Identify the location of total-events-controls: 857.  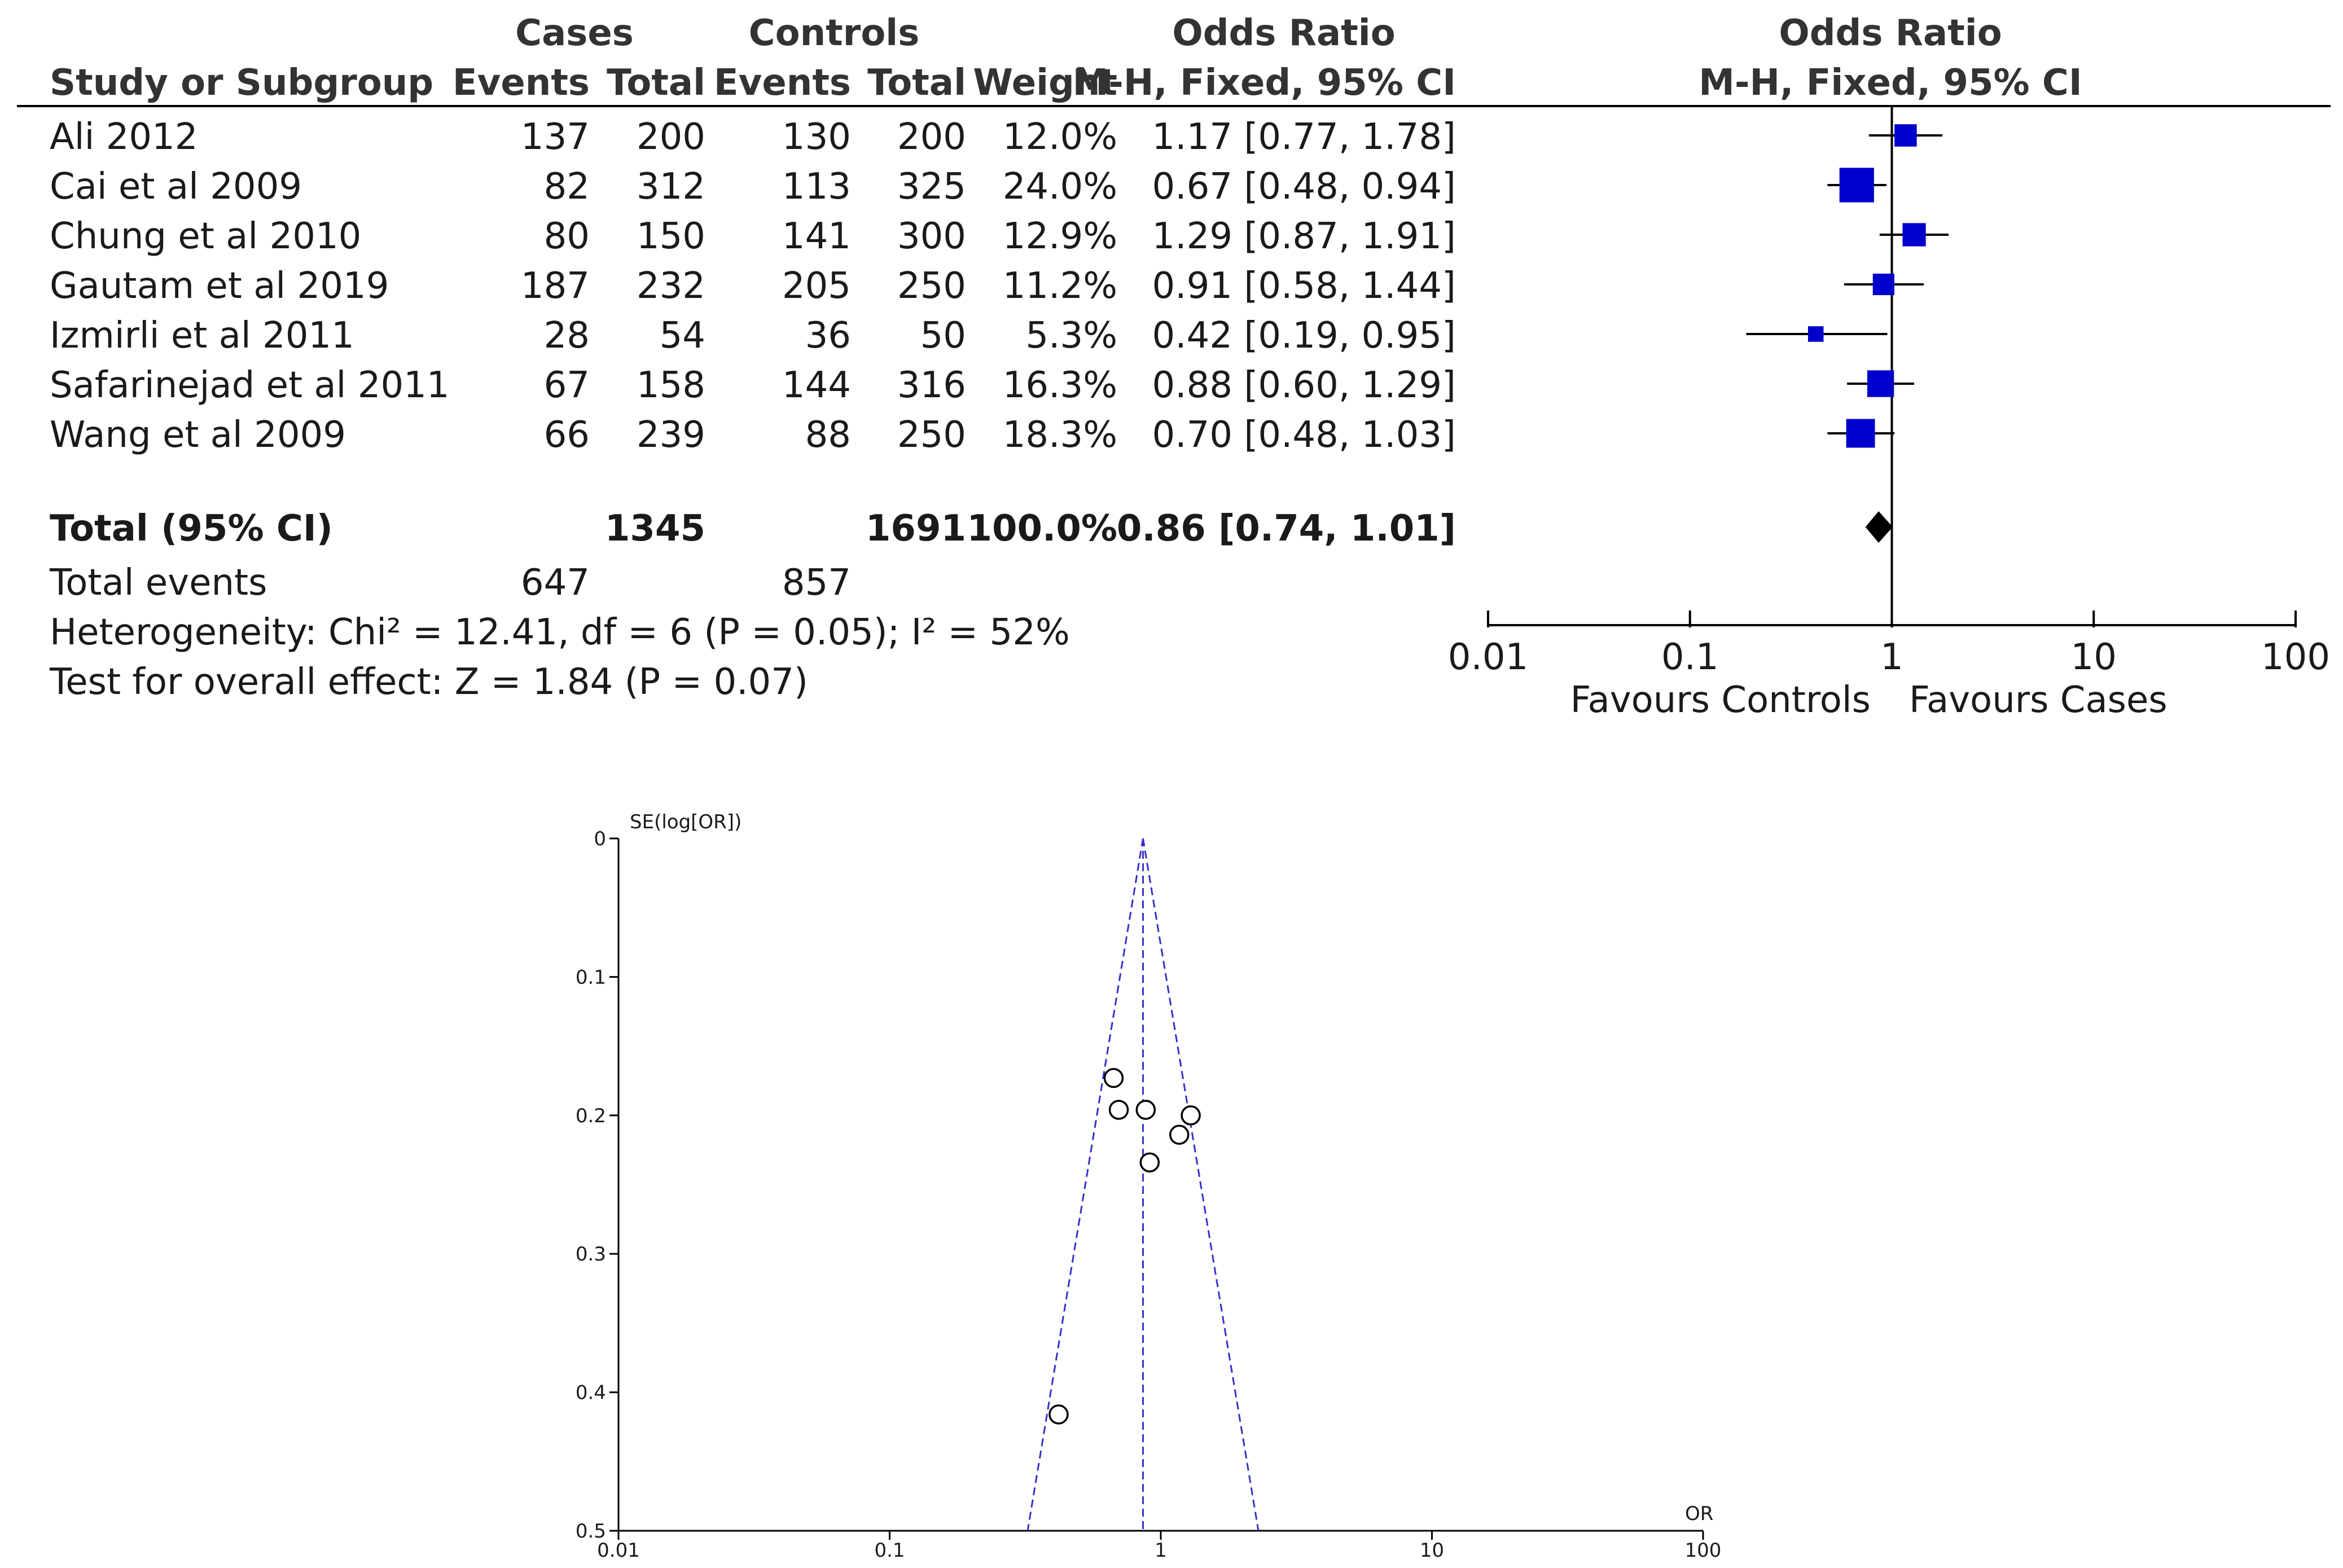
(816, 583).